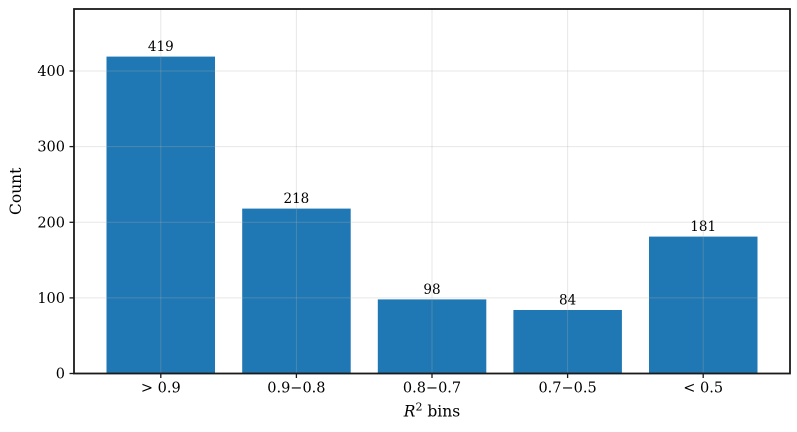 This screenshot has height=432, width=797. I want to click on x-tick-label: < 0.5, so click(703, 389).